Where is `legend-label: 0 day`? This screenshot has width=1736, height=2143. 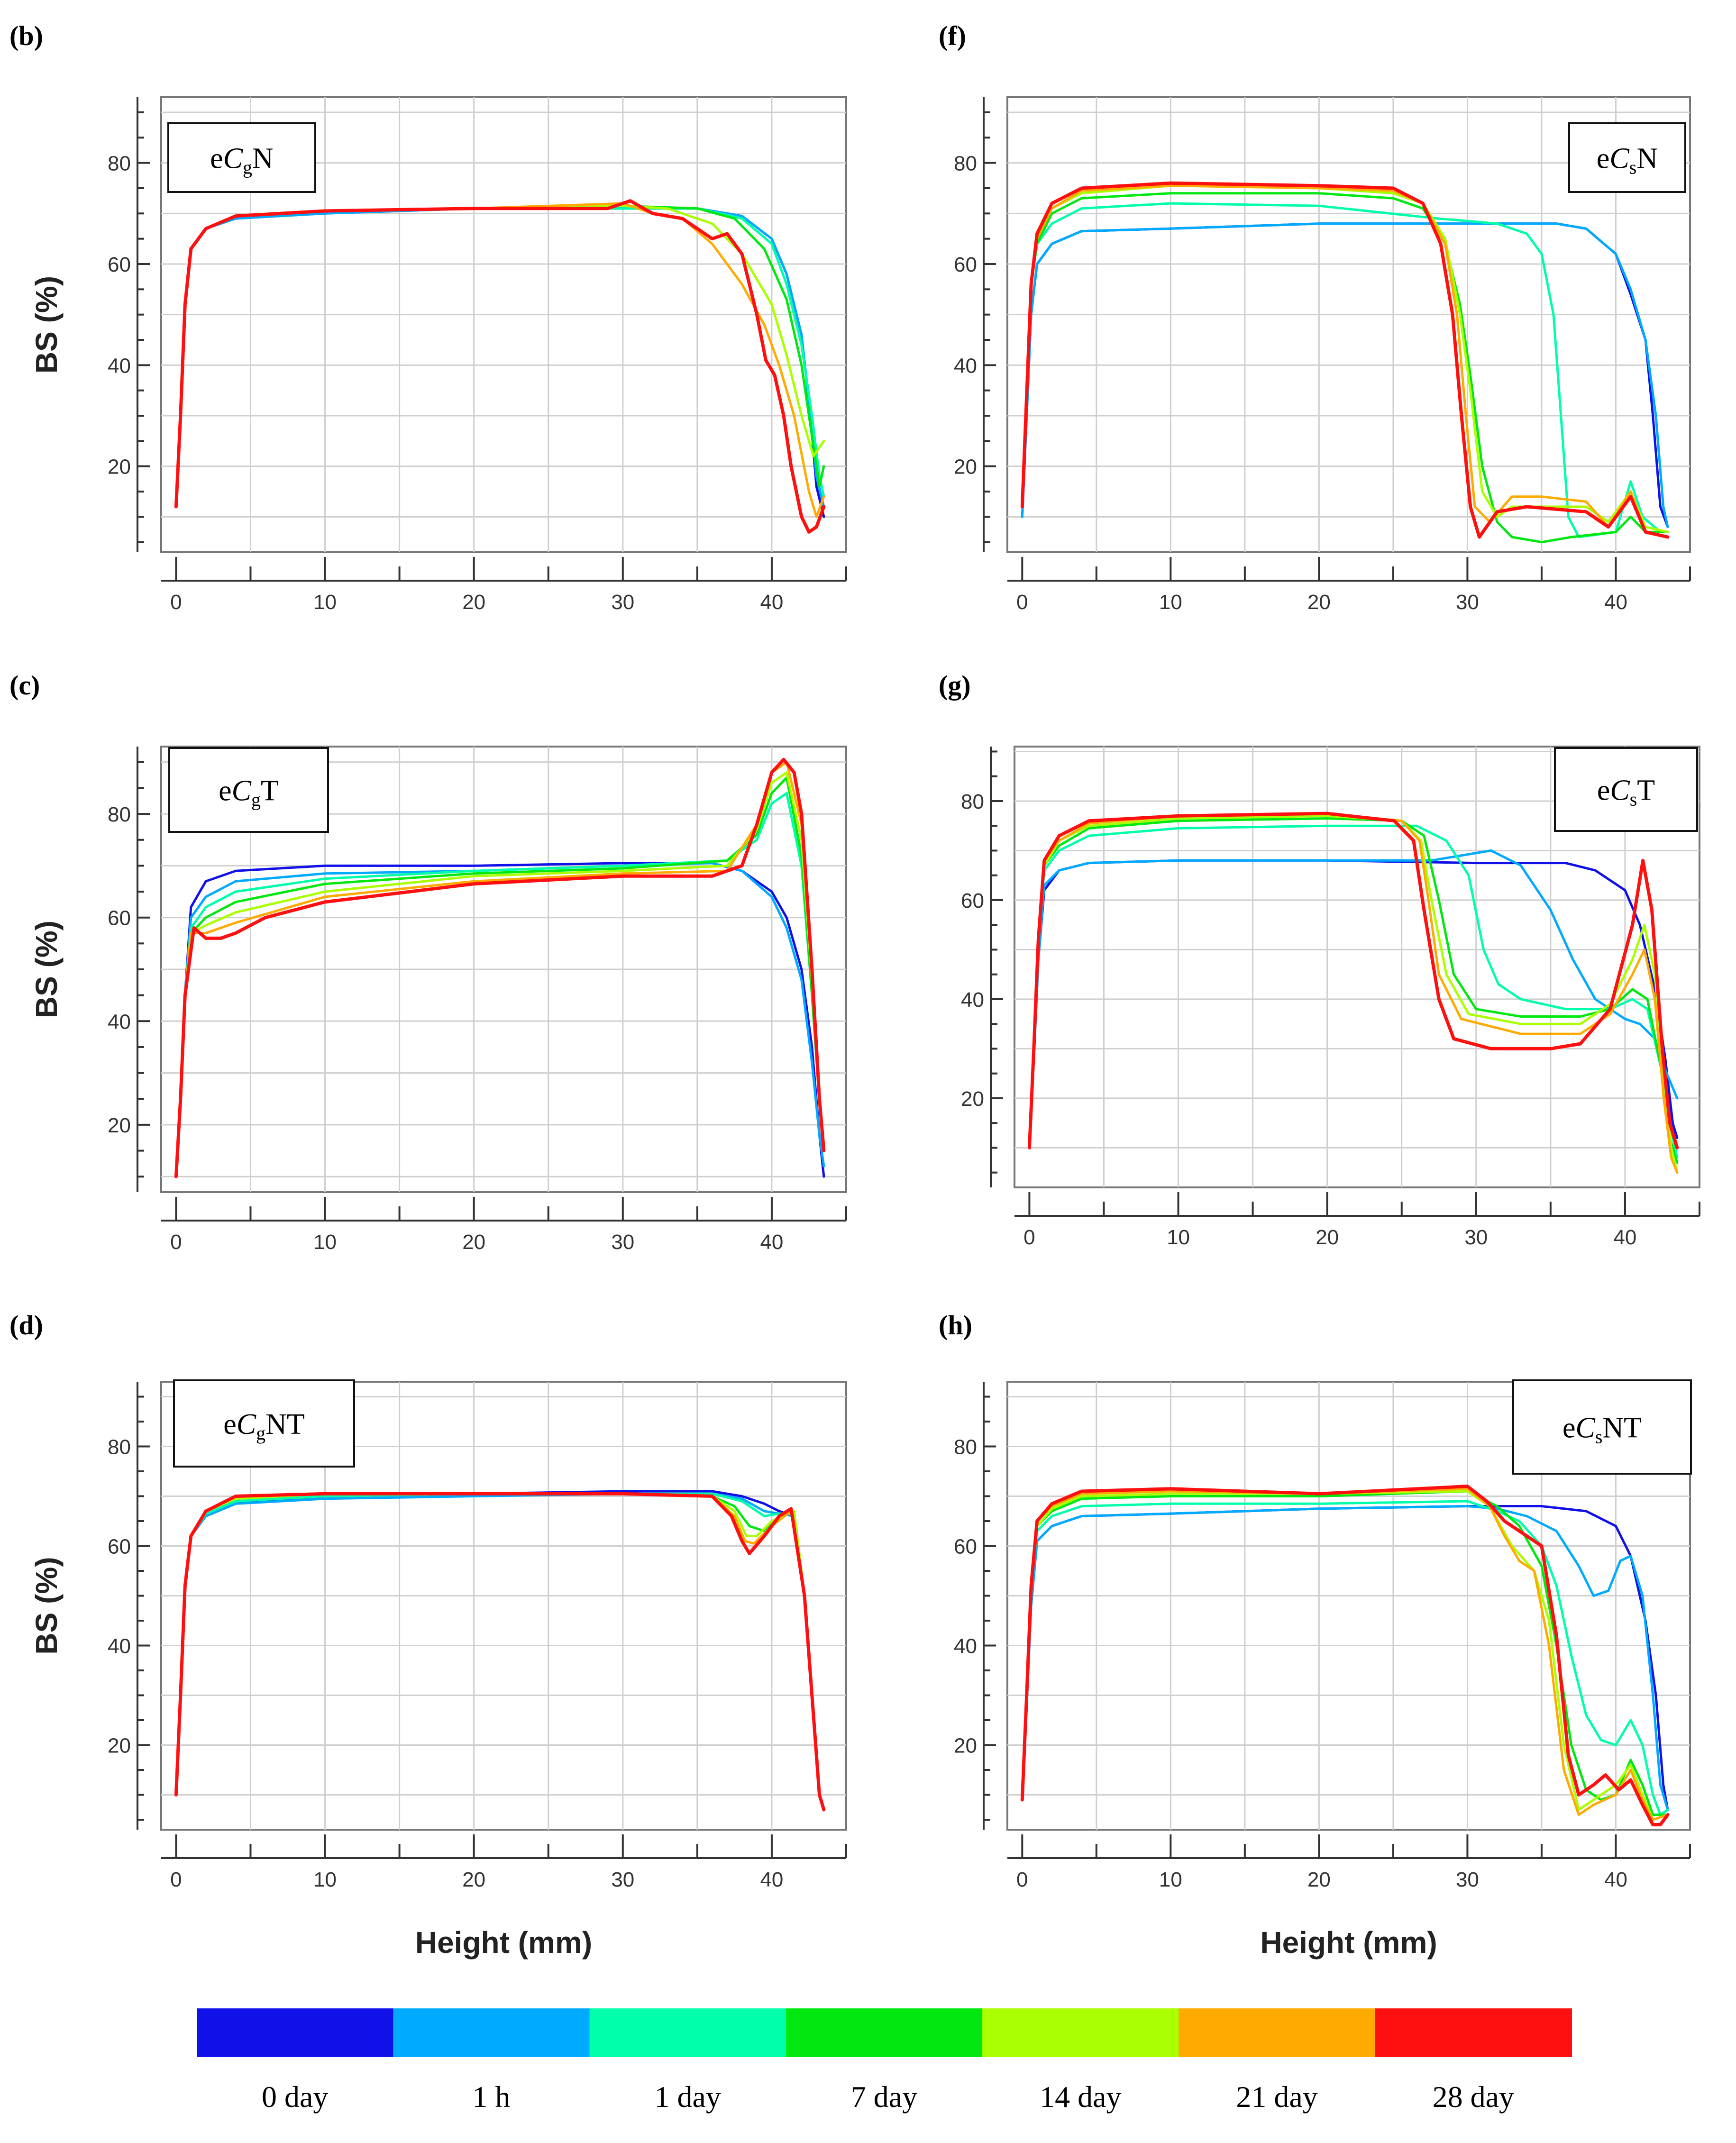
legend-label: 0 day is located at coordinates (295, 2097).